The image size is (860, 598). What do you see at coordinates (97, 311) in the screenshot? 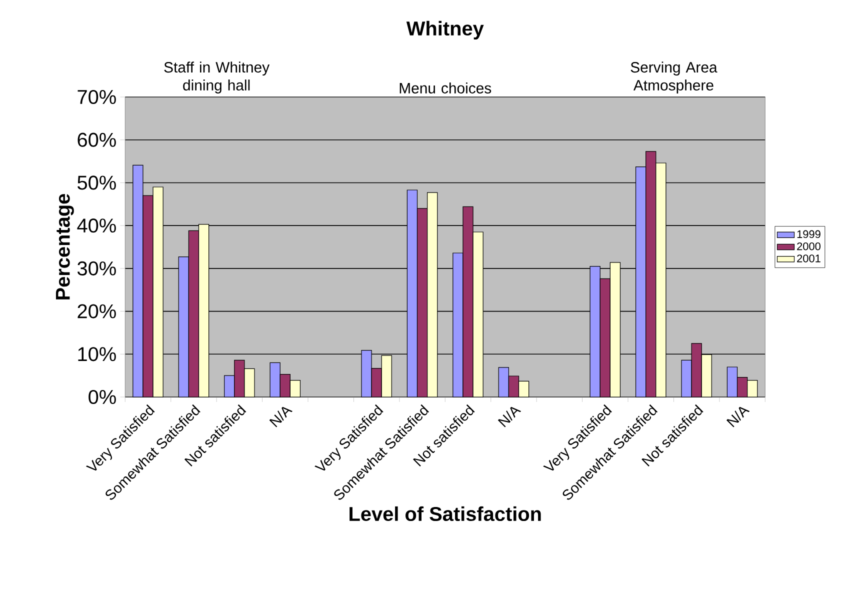
I see `y-tick-label: 20%` at bounding box center [97, 311].